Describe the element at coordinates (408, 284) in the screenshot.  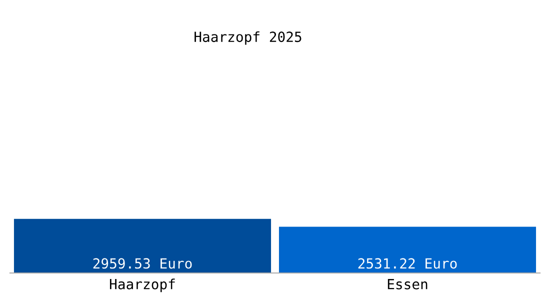
I see `x-tick-label: Essen` at that location.